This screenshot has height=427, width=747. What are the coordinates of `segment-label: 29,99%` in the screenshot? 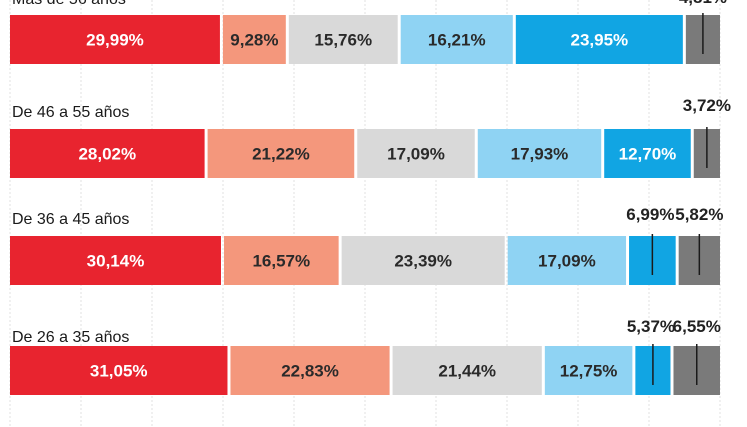 It's located at (115, 40).